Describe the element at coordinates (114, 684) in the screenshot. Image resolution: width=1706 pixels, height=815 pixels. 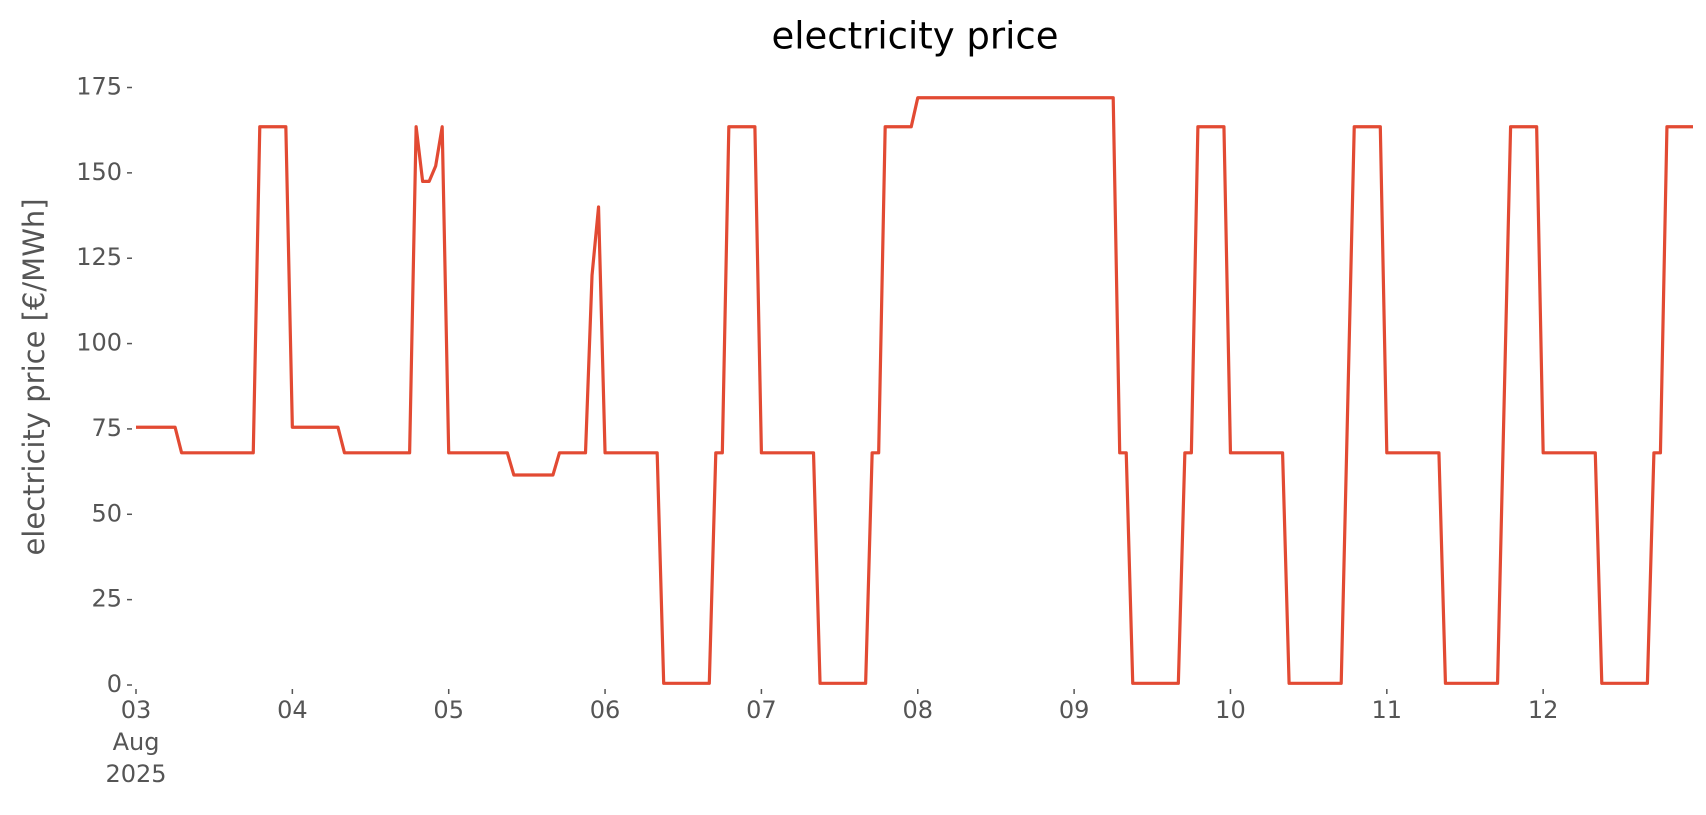
I see `y-tick-label: 0` at that location.